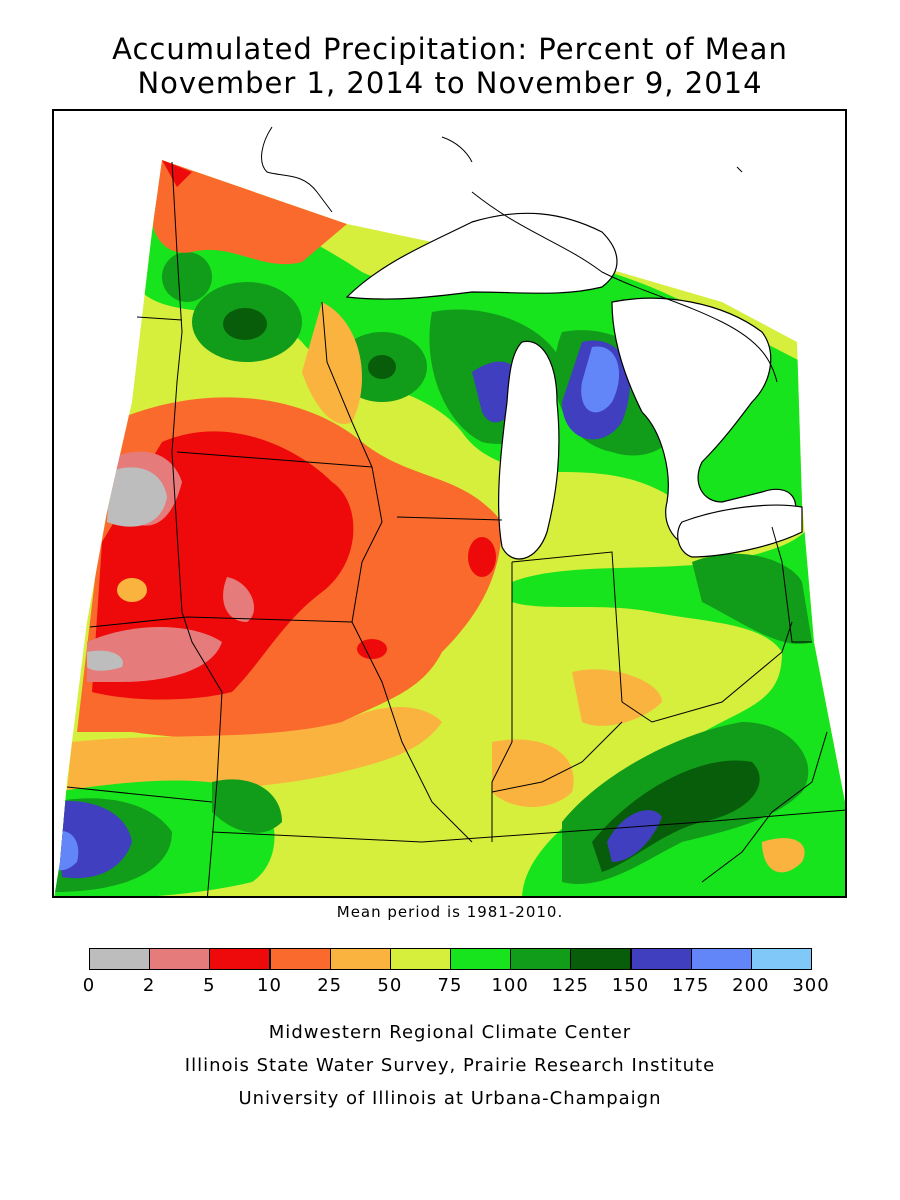 The image size is (900, 1200). What do you see at coordinates (450, 985) in the screenshot?
I see `legend-tick-label: 75` at bounding box center [450, 985].